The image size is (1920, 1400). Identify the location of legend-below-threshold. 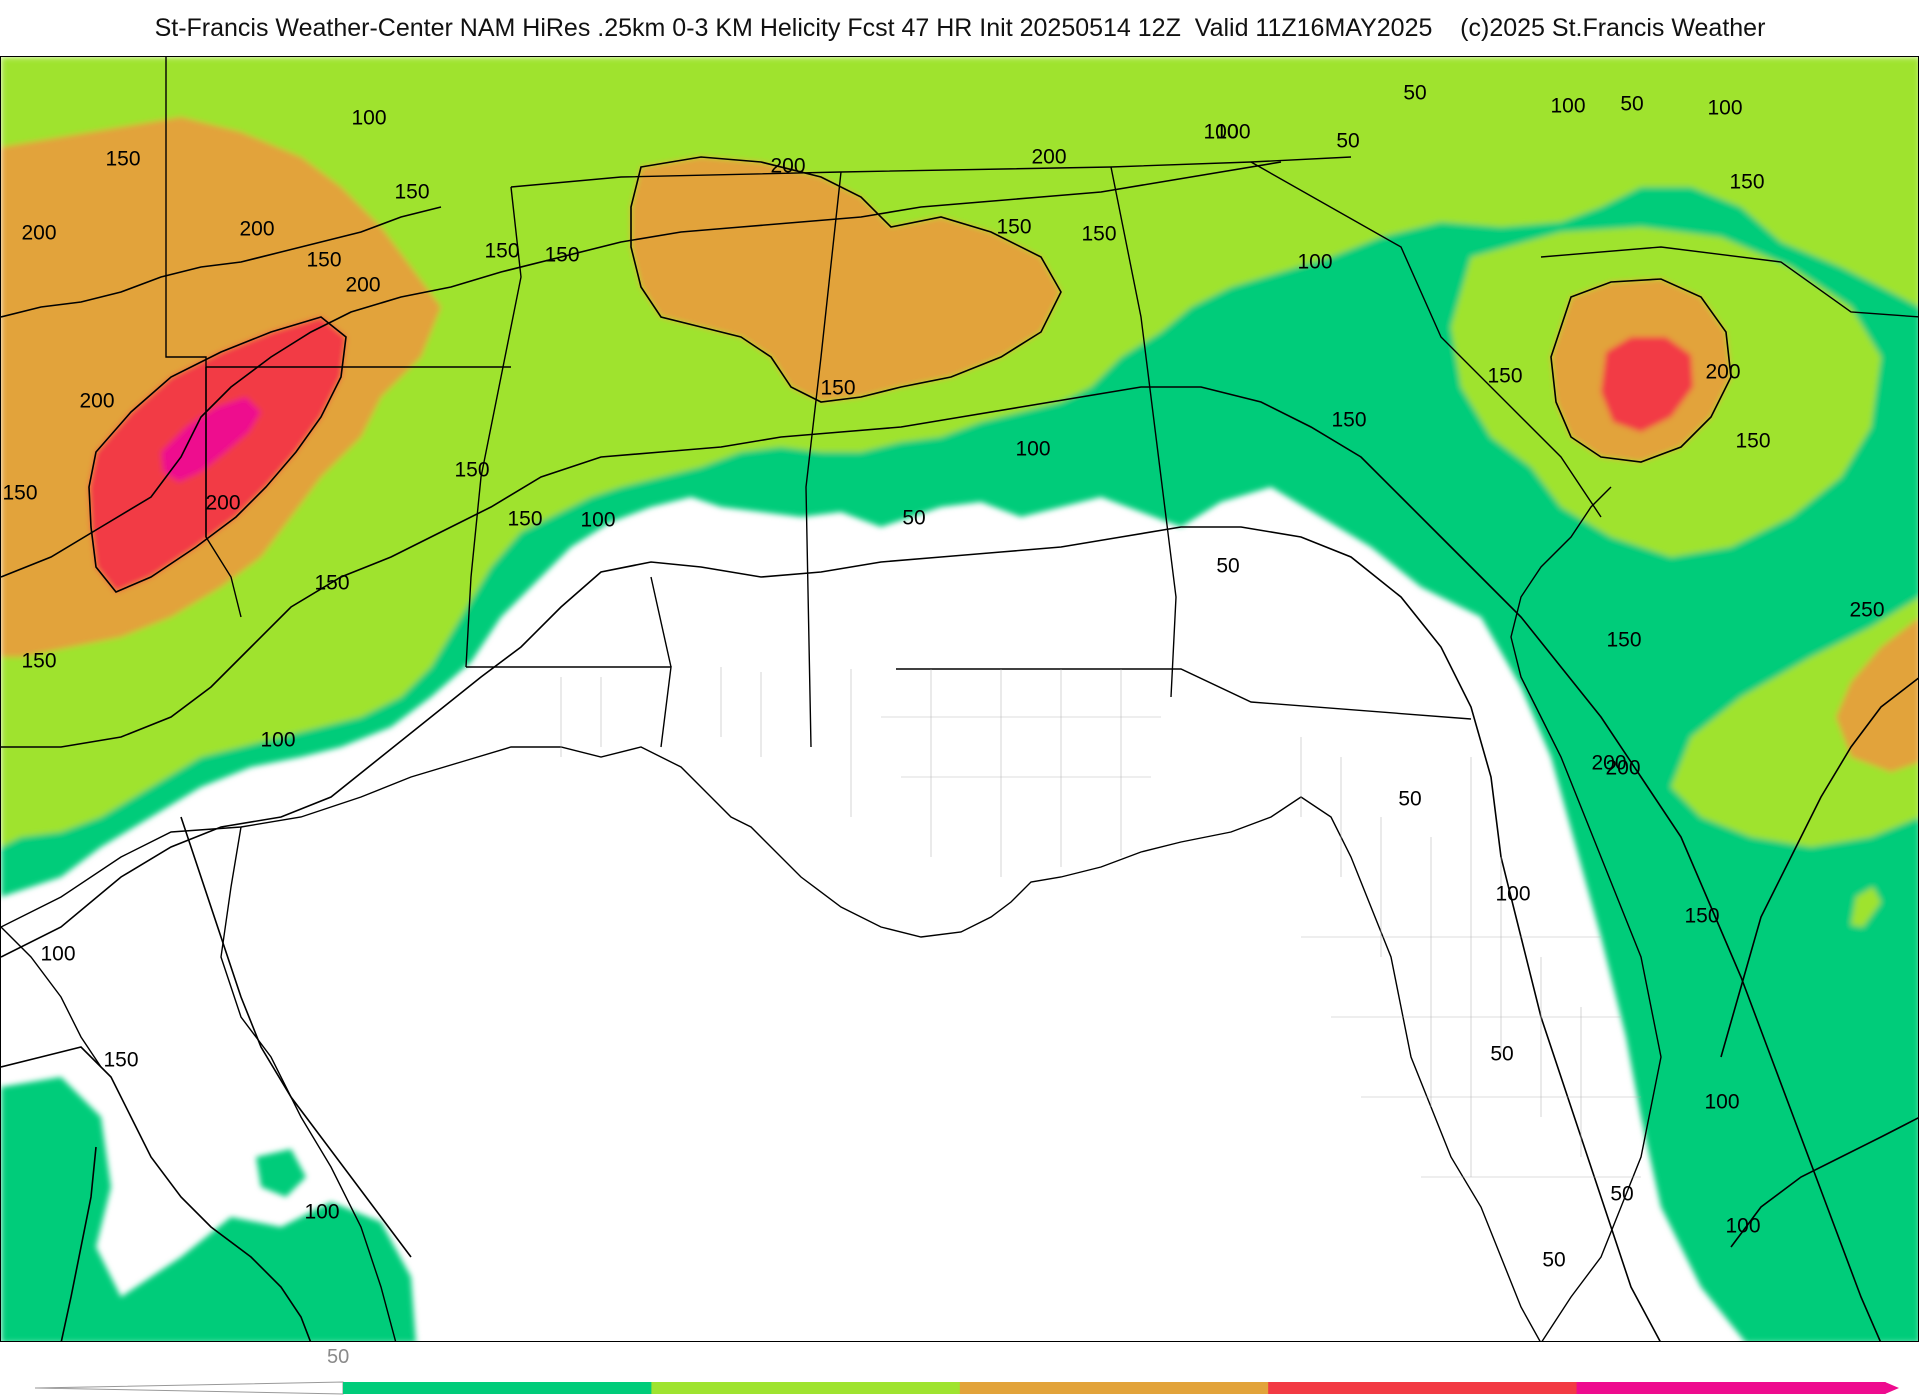
(189, 1388).